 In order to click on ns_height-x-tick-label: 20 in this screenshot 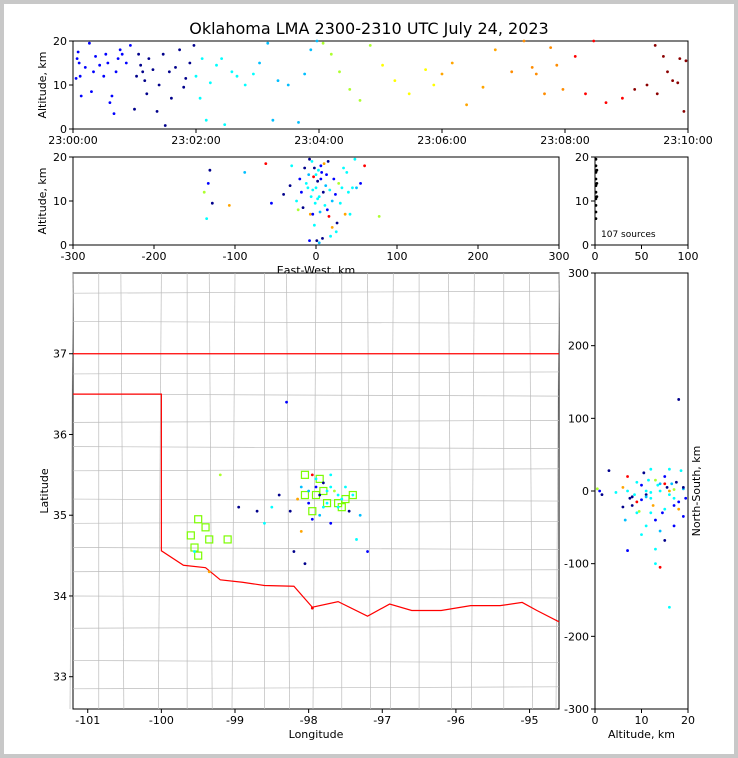, I will do `click(688, 720)`.